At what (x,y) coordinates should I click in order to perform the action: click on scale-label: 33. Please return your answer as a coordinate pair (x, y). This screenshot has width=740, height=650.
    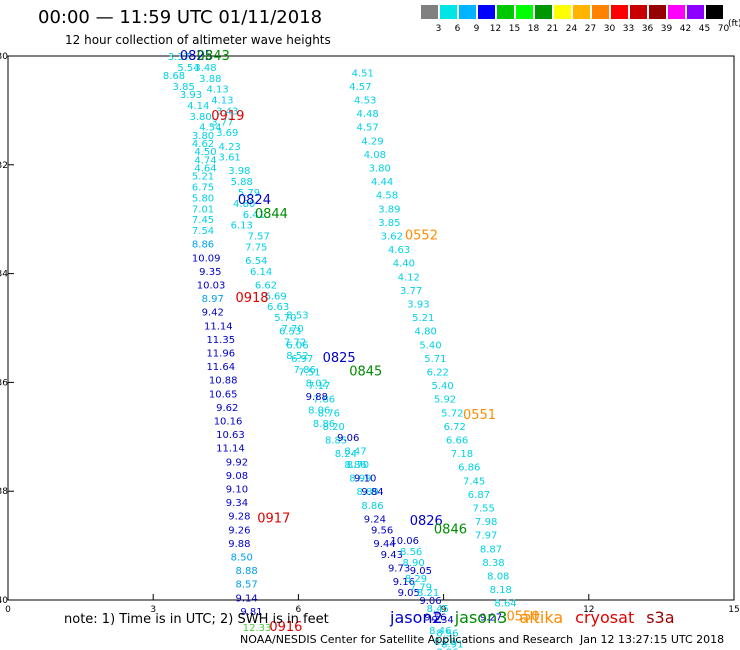
    Looking at the image, I should click on (628, 29).